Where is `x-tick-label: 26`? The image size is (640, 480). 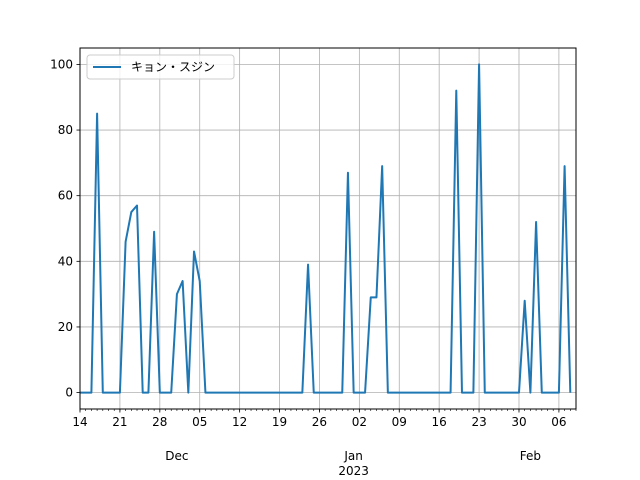
x-tick-label: 26 is located at coordinates (319, 422).